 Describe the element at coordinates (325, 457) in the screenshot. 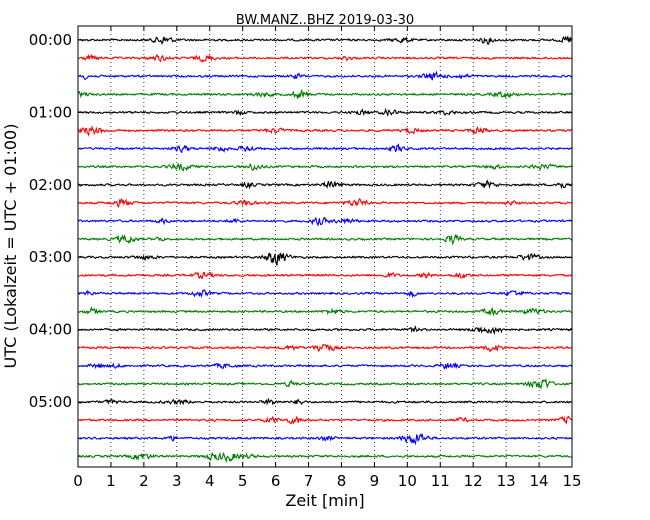

I see `trace-05:45` at that location.